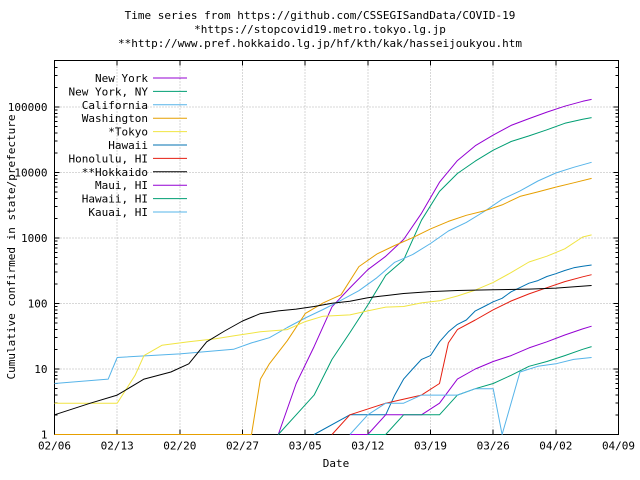 This screenshot has width=640, height=480. Describe the element at coordinates (121, 78) in the screenshot. I see `legend-label: New York` at that location.